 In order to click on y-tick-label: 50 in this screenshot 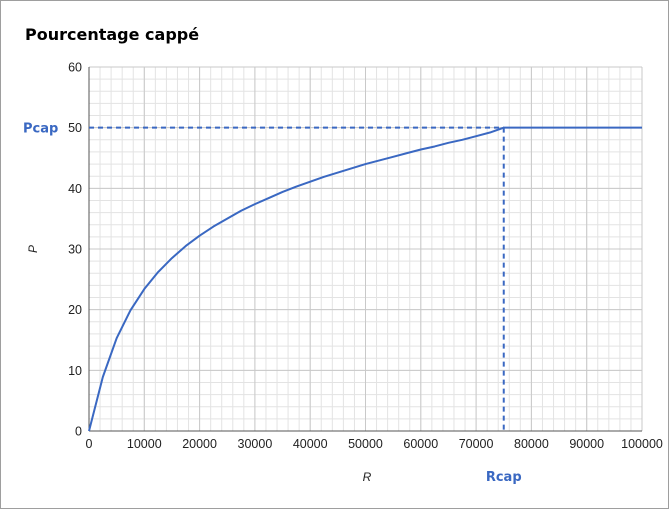, I will do `click(75, 128)`.